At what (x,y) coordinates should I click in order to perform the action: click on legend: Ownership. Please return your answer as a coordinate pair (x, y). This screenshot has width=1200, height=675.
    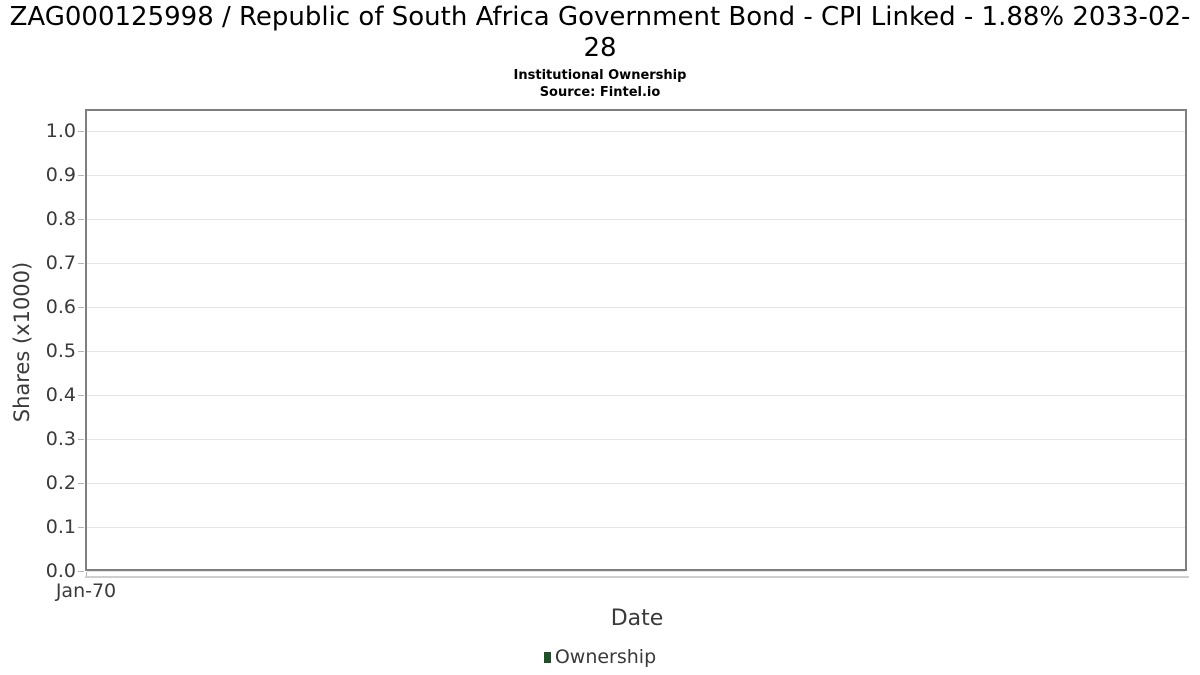
    Looking at the image, I should click on (600, 657).